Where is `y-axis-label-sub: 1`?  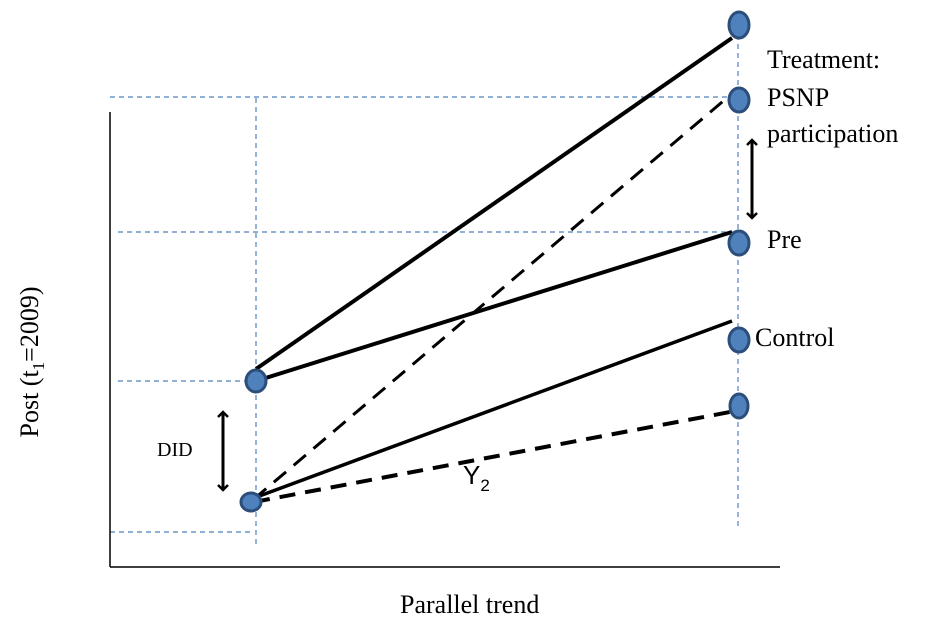 y-axis-label-sub: 1 is located at coordinates (38, 366).